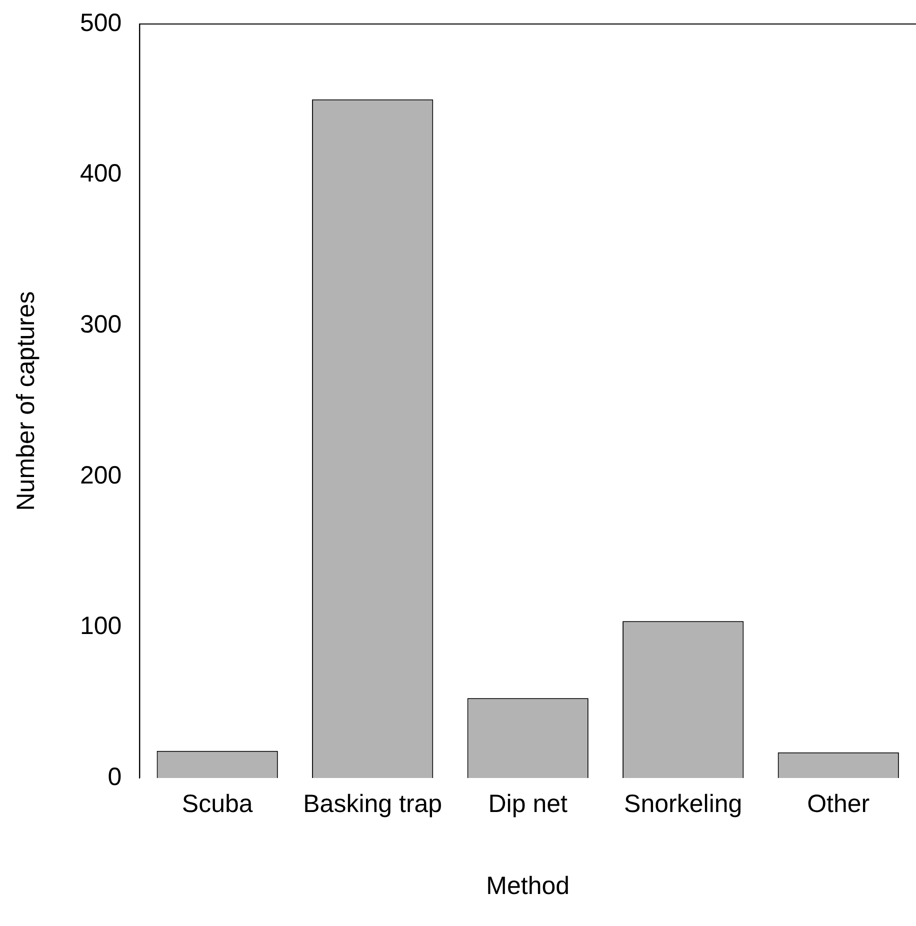  I want to click on x-axis-title: Method, so click(528, 886).